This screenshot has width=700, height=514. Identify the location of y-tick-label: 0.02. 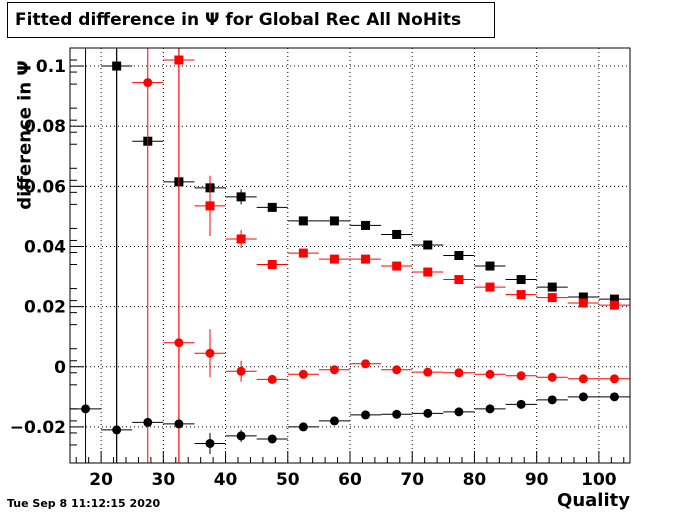
(45, 308).